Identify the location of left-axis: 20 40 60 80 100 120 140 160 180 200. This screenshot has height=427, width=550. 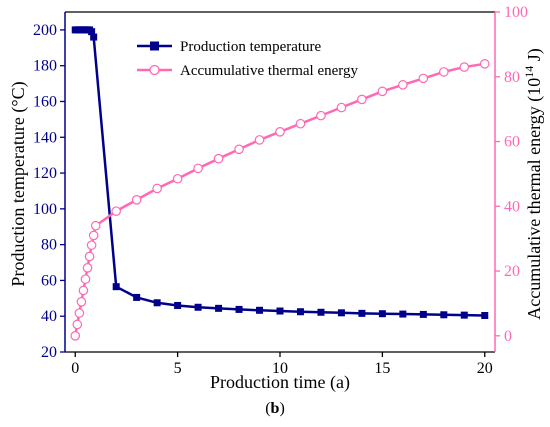
(49, 186).